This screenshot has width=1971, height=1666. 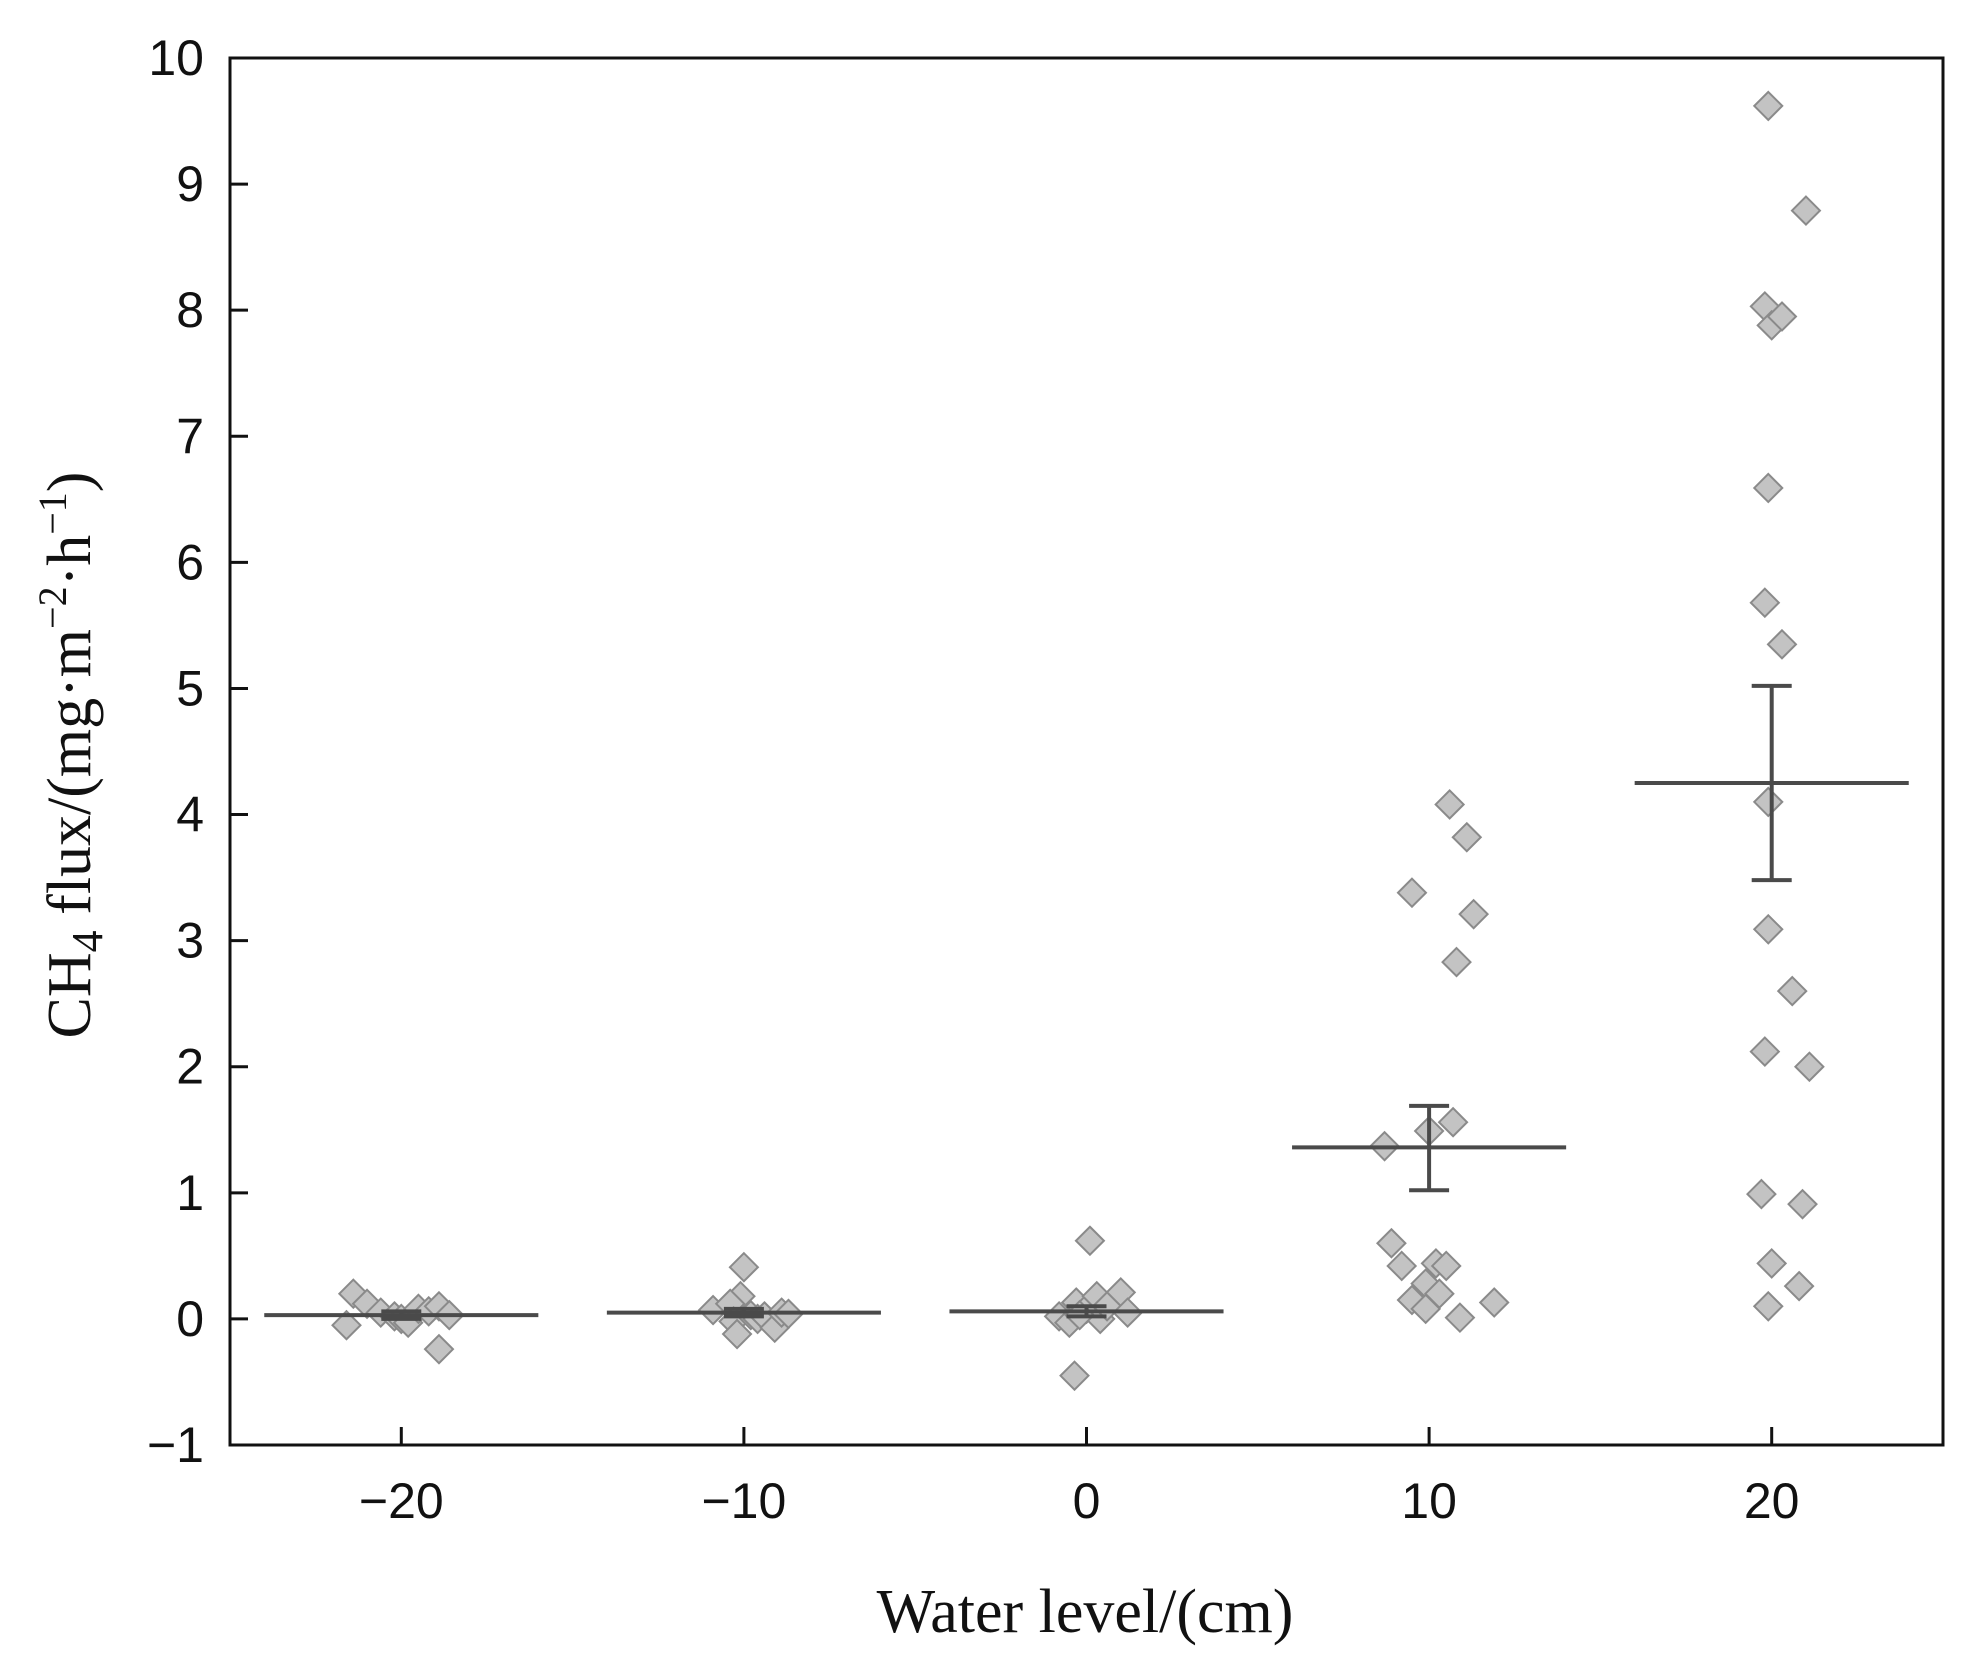 I want to click on y-axis-title-suffix: ), so click(x=70, y=482).